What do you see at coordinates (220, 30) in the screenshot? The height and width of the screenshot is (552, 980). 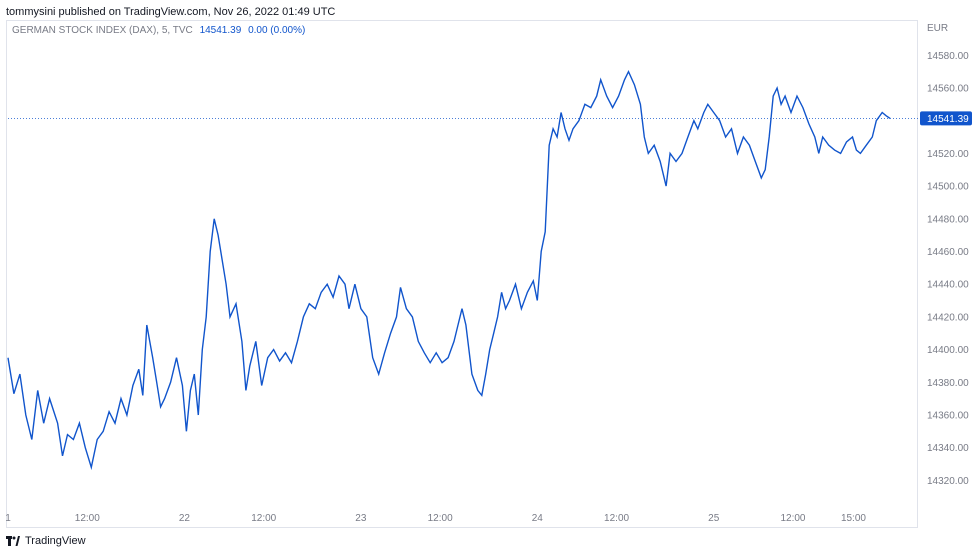 I see `last-price: 14541.39` at bounding box center [220, 30].